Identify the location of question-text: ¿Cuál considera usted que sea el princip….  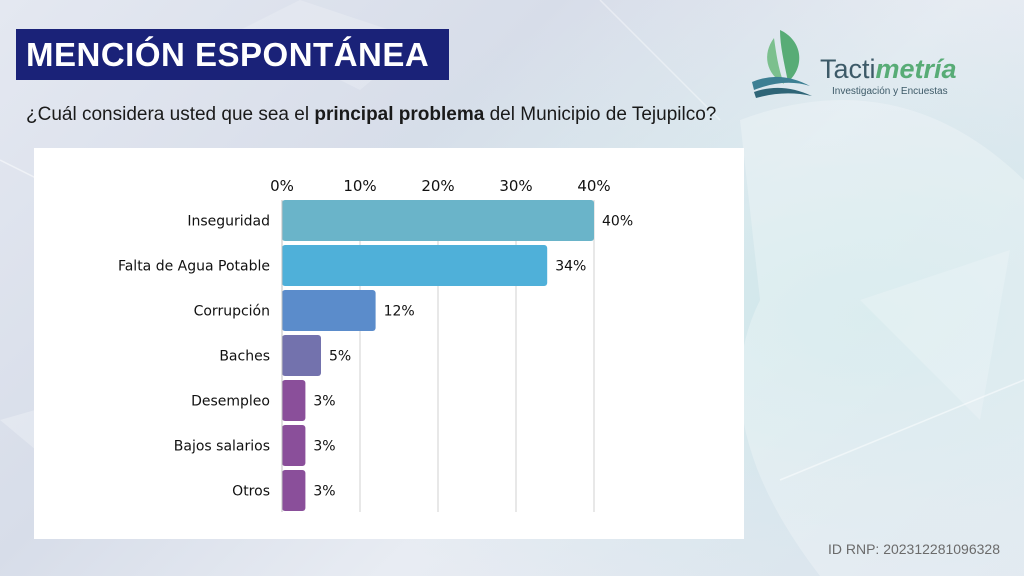
(371, 115).